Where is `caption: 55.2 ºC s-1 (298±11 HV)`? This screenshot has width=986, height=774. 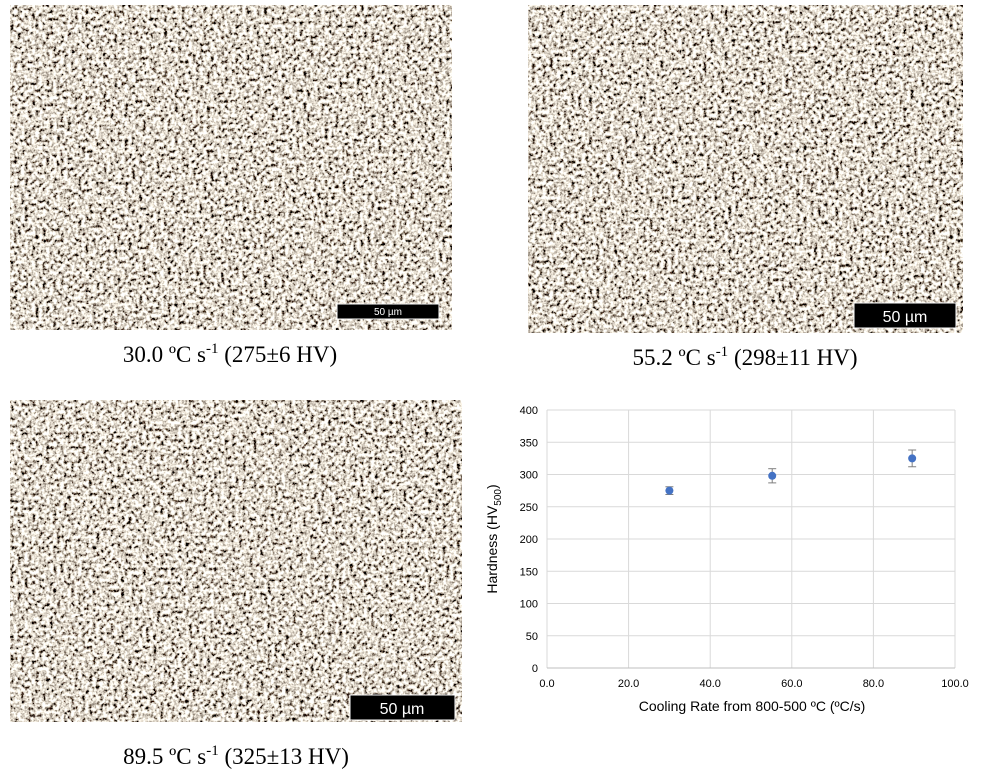 caption: 55.2 ºC s-1 (298±11 HV) is located at coordinates (745, 357).